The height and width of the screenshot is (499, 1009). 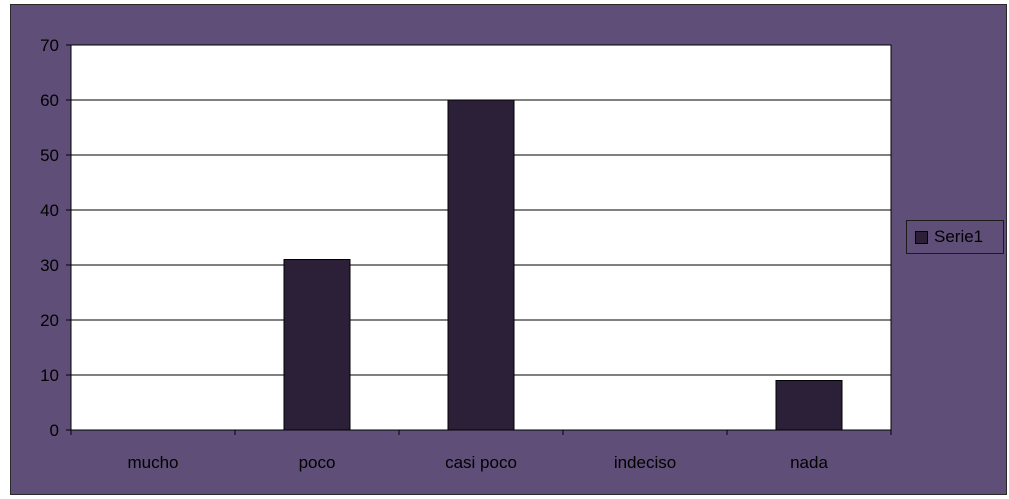 What do you see at coordinates (481, 462) in the screenshot?
I see `x-tick-label: casi poco` at bounding box center [481, 462].